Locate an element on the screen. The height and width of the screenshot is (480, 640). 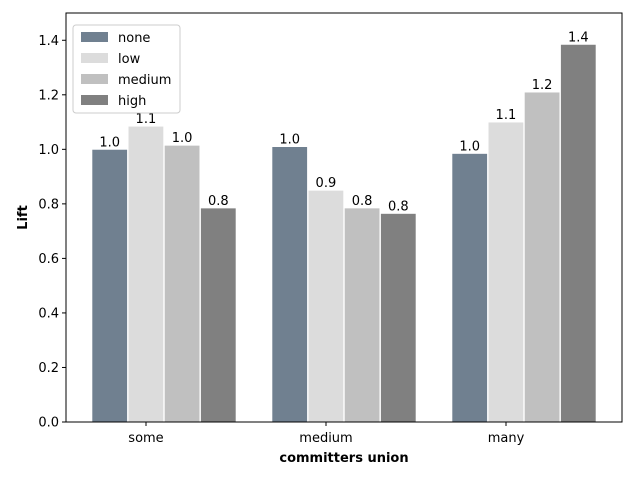
x-tick-label: medium is located at coordinates (325, 438).